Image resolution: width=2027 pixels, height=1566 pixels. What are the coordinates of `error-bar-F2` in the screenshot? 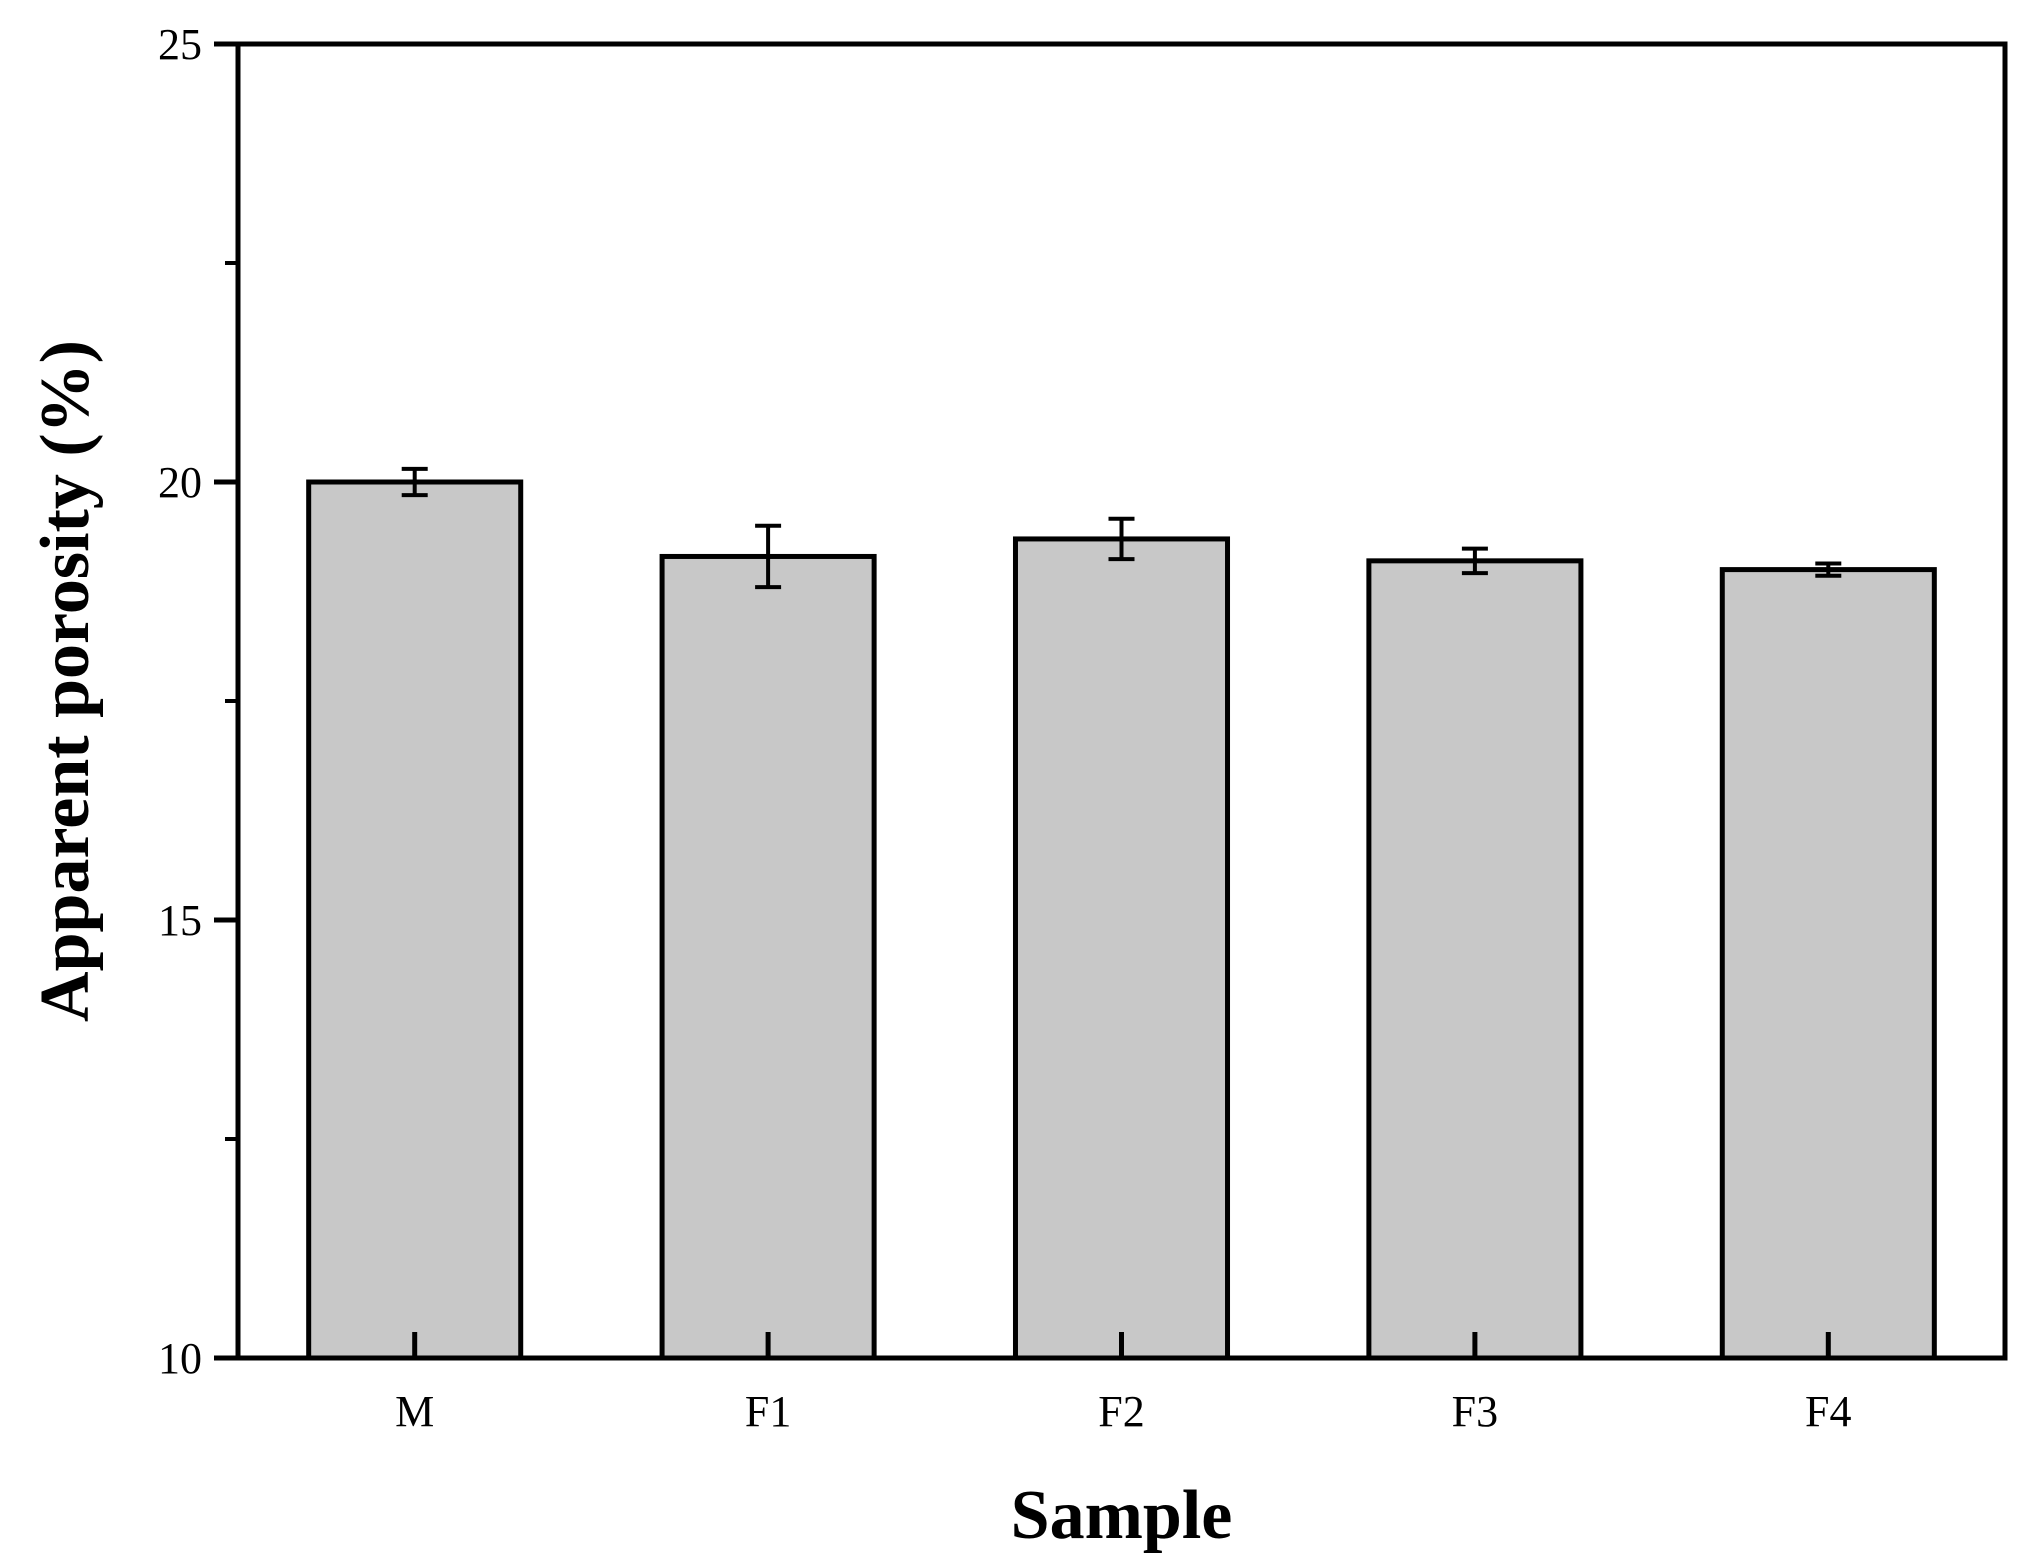 It's located at (1121, 539).